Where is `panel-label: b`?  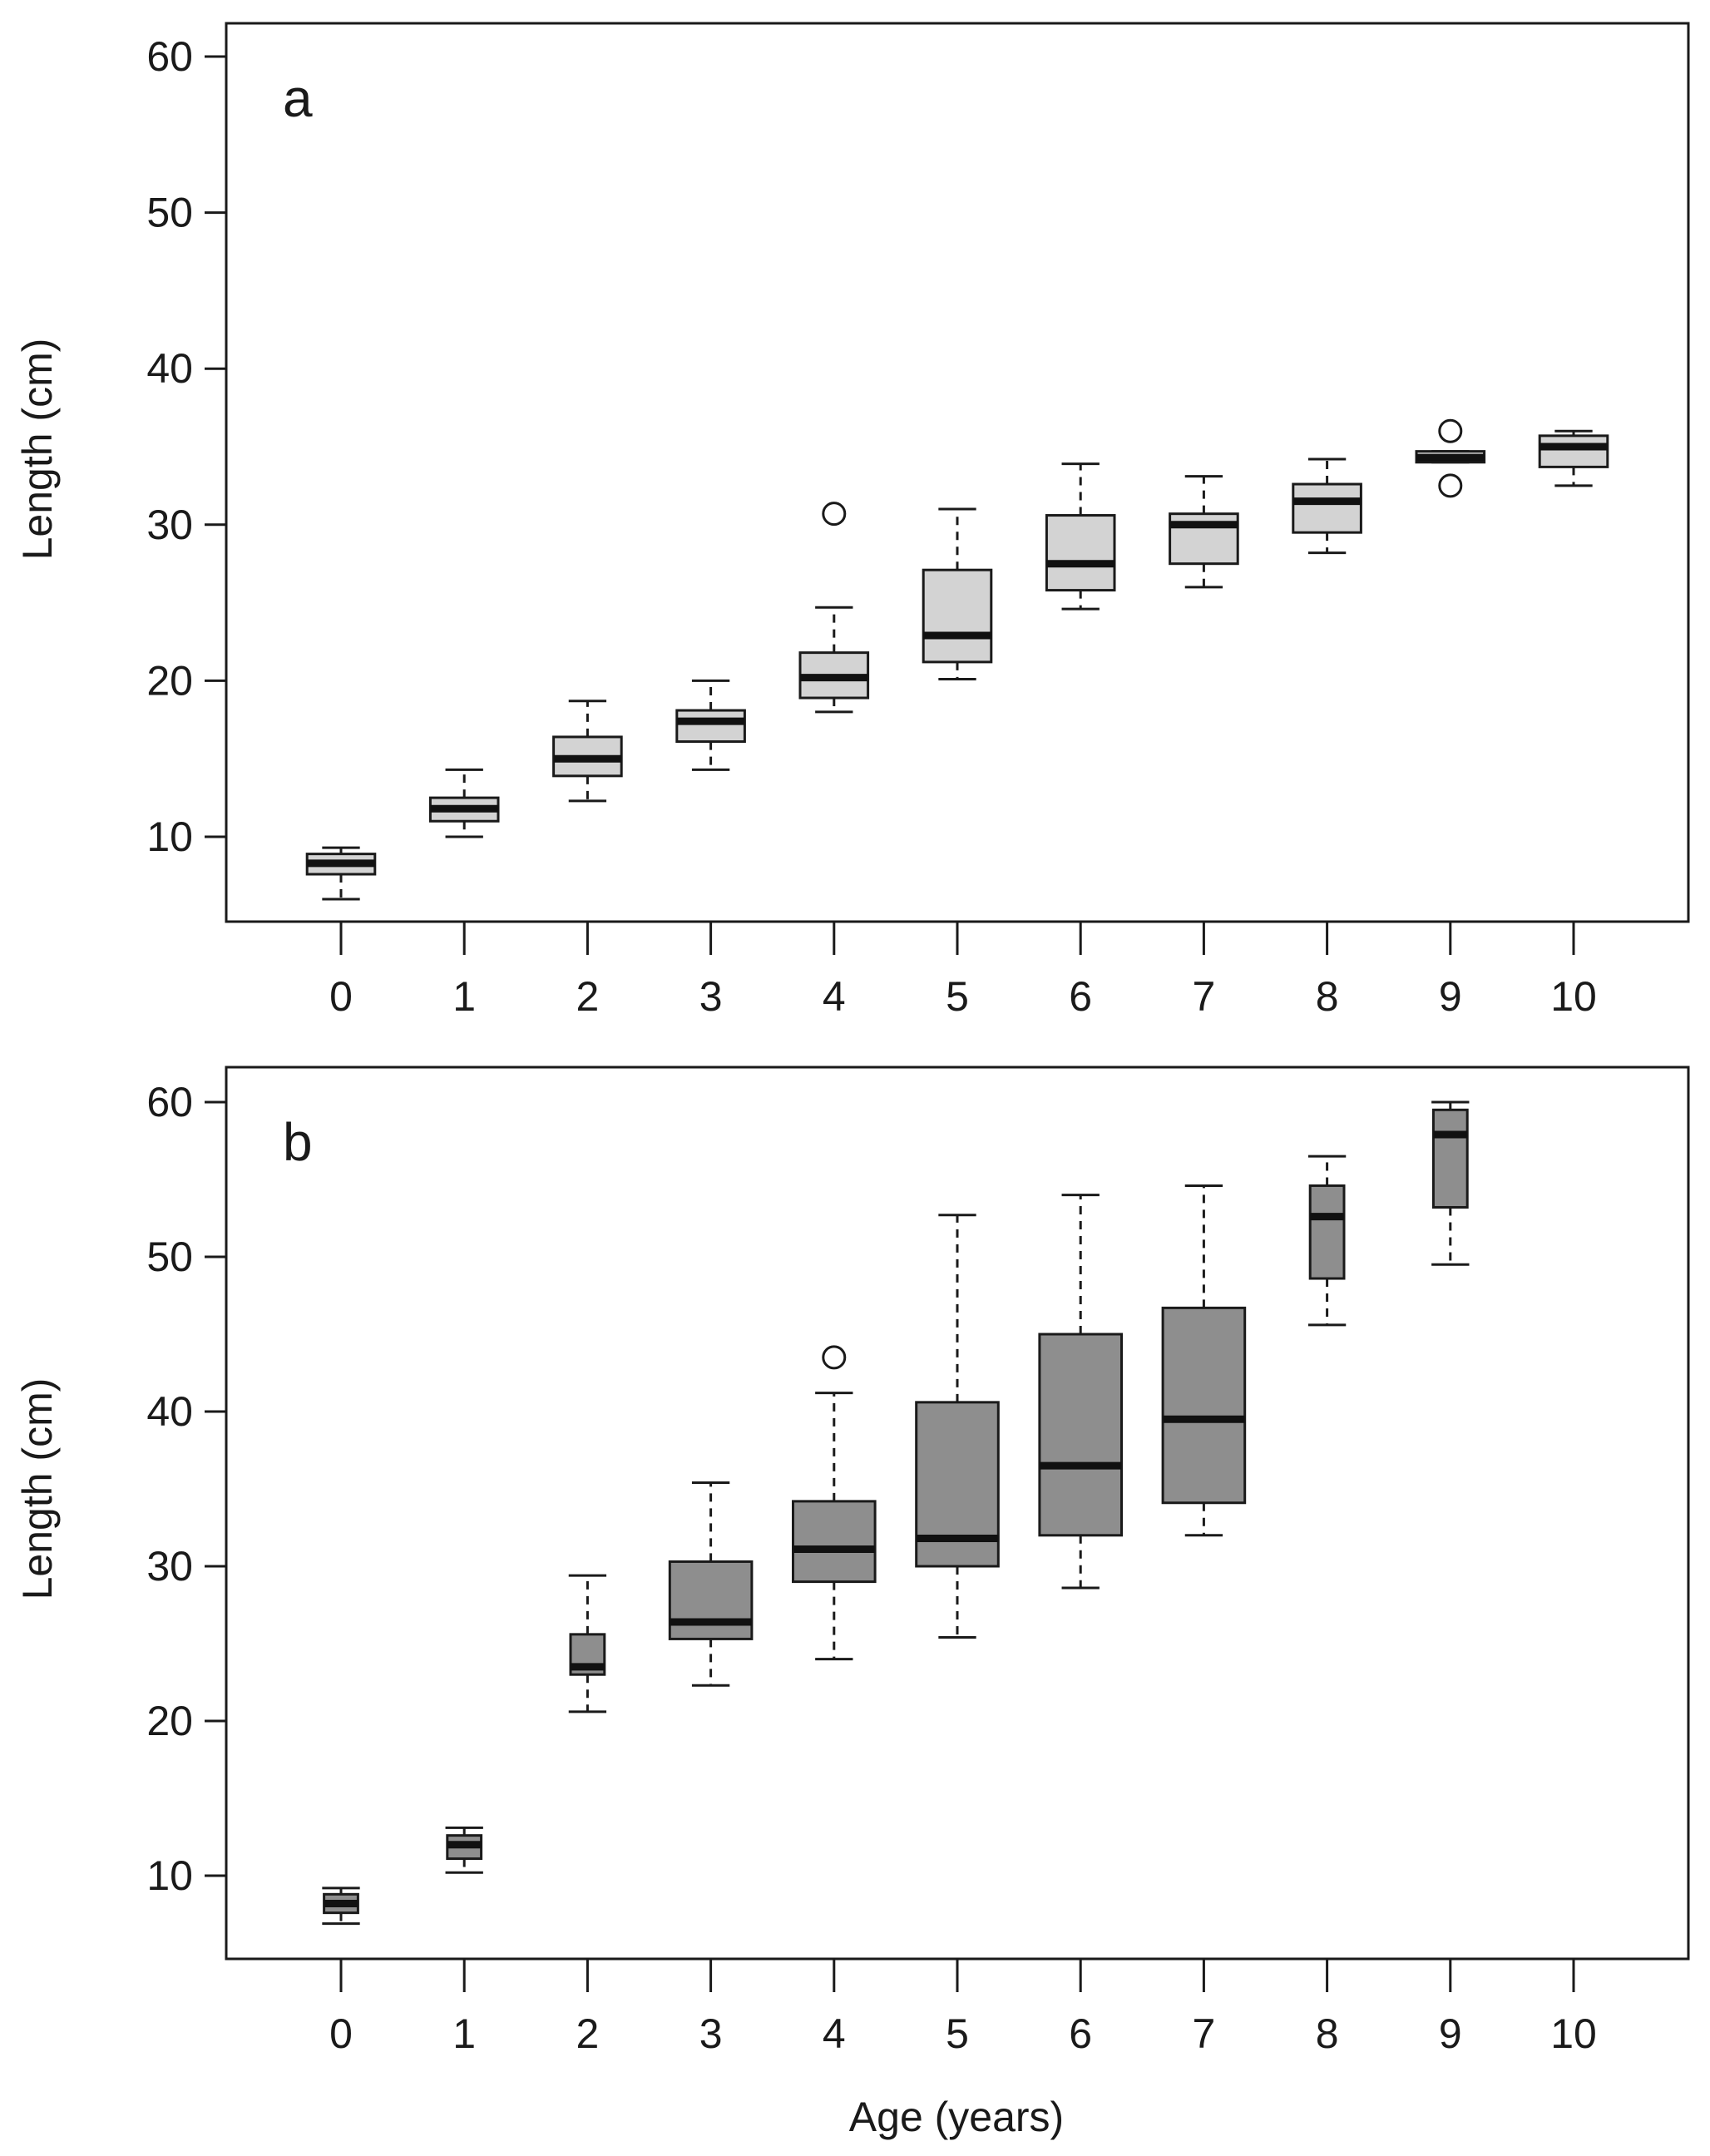
panel-label: b is located at coordinates (298, 1142).